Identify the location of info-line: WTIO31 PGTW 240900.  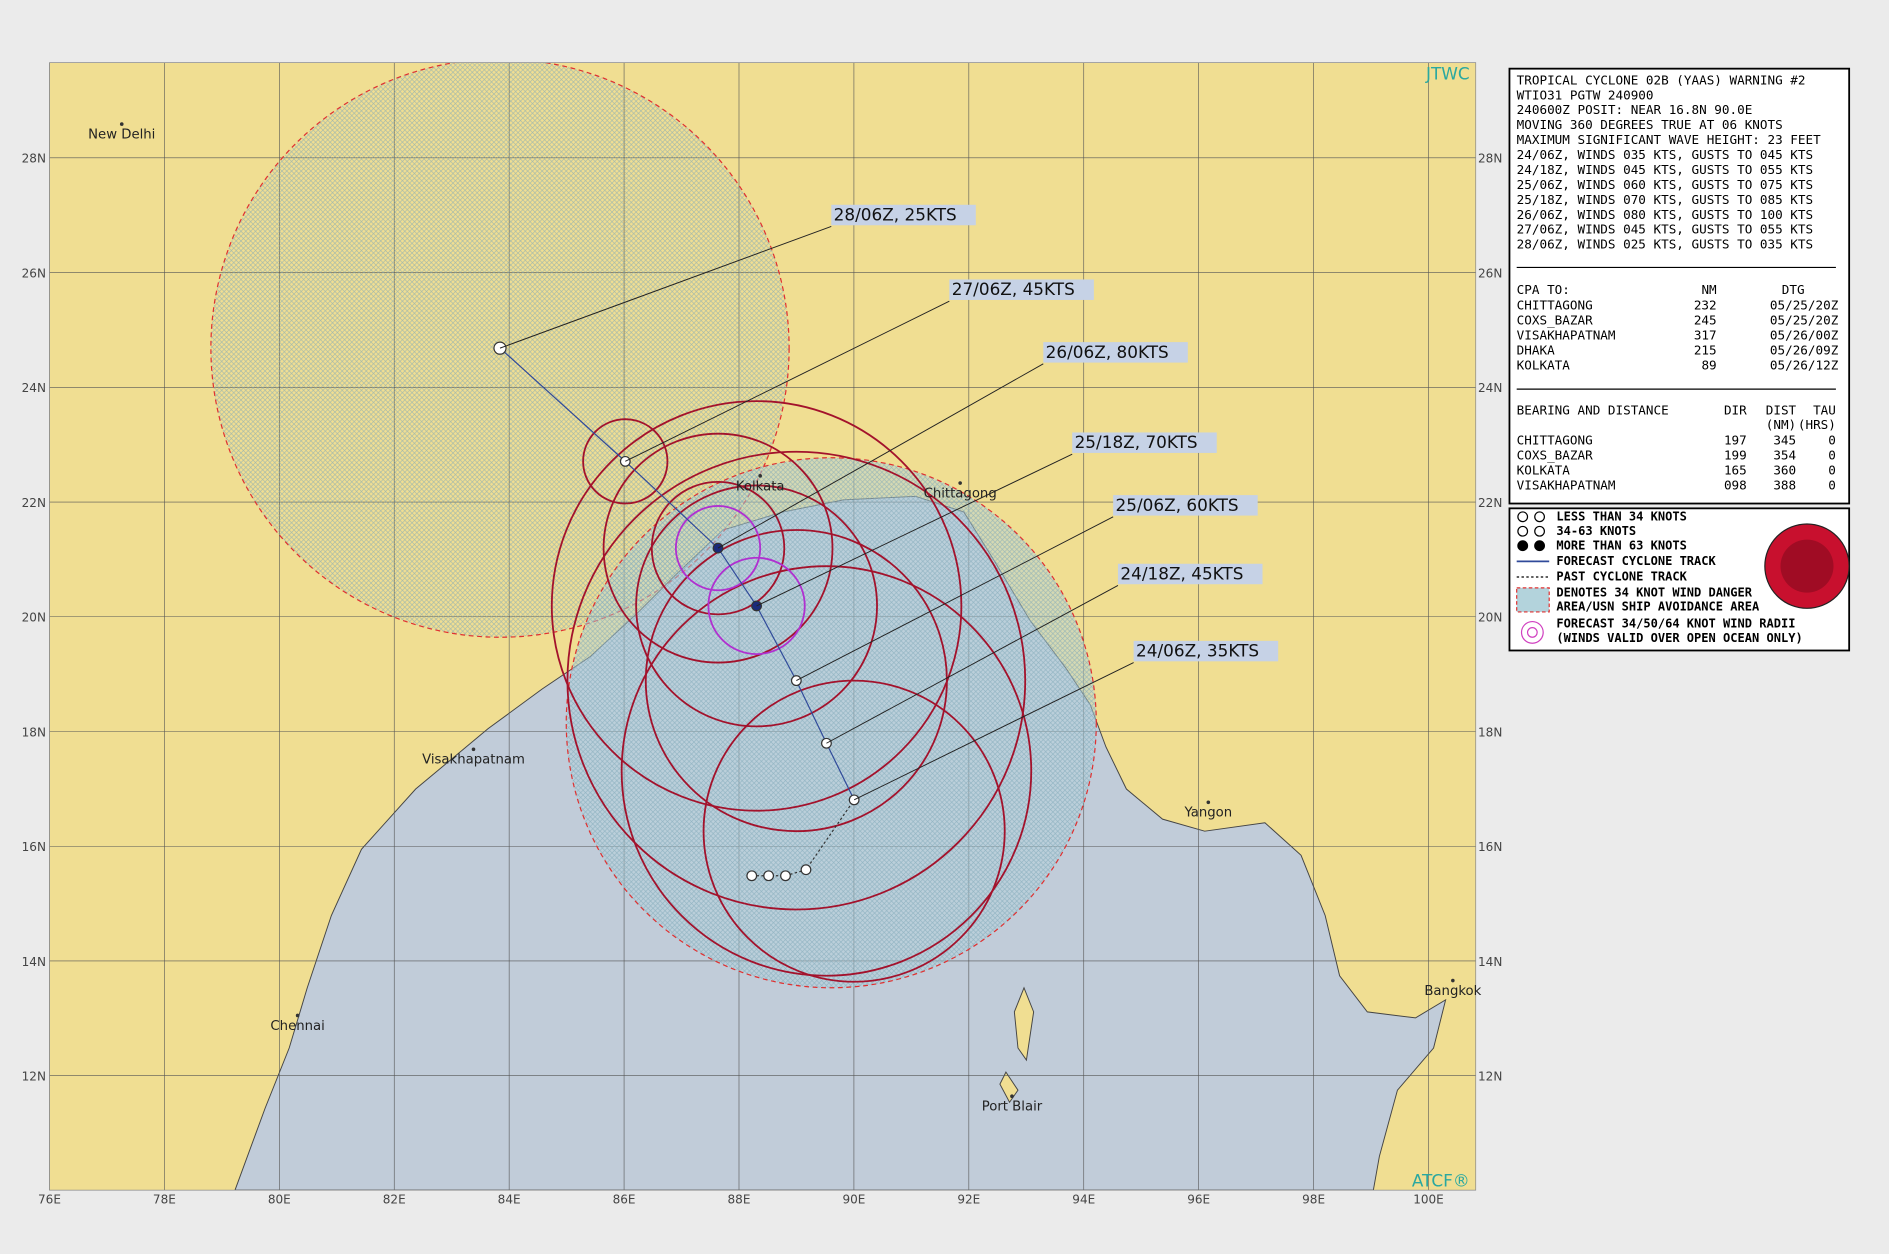
(1585, 94).